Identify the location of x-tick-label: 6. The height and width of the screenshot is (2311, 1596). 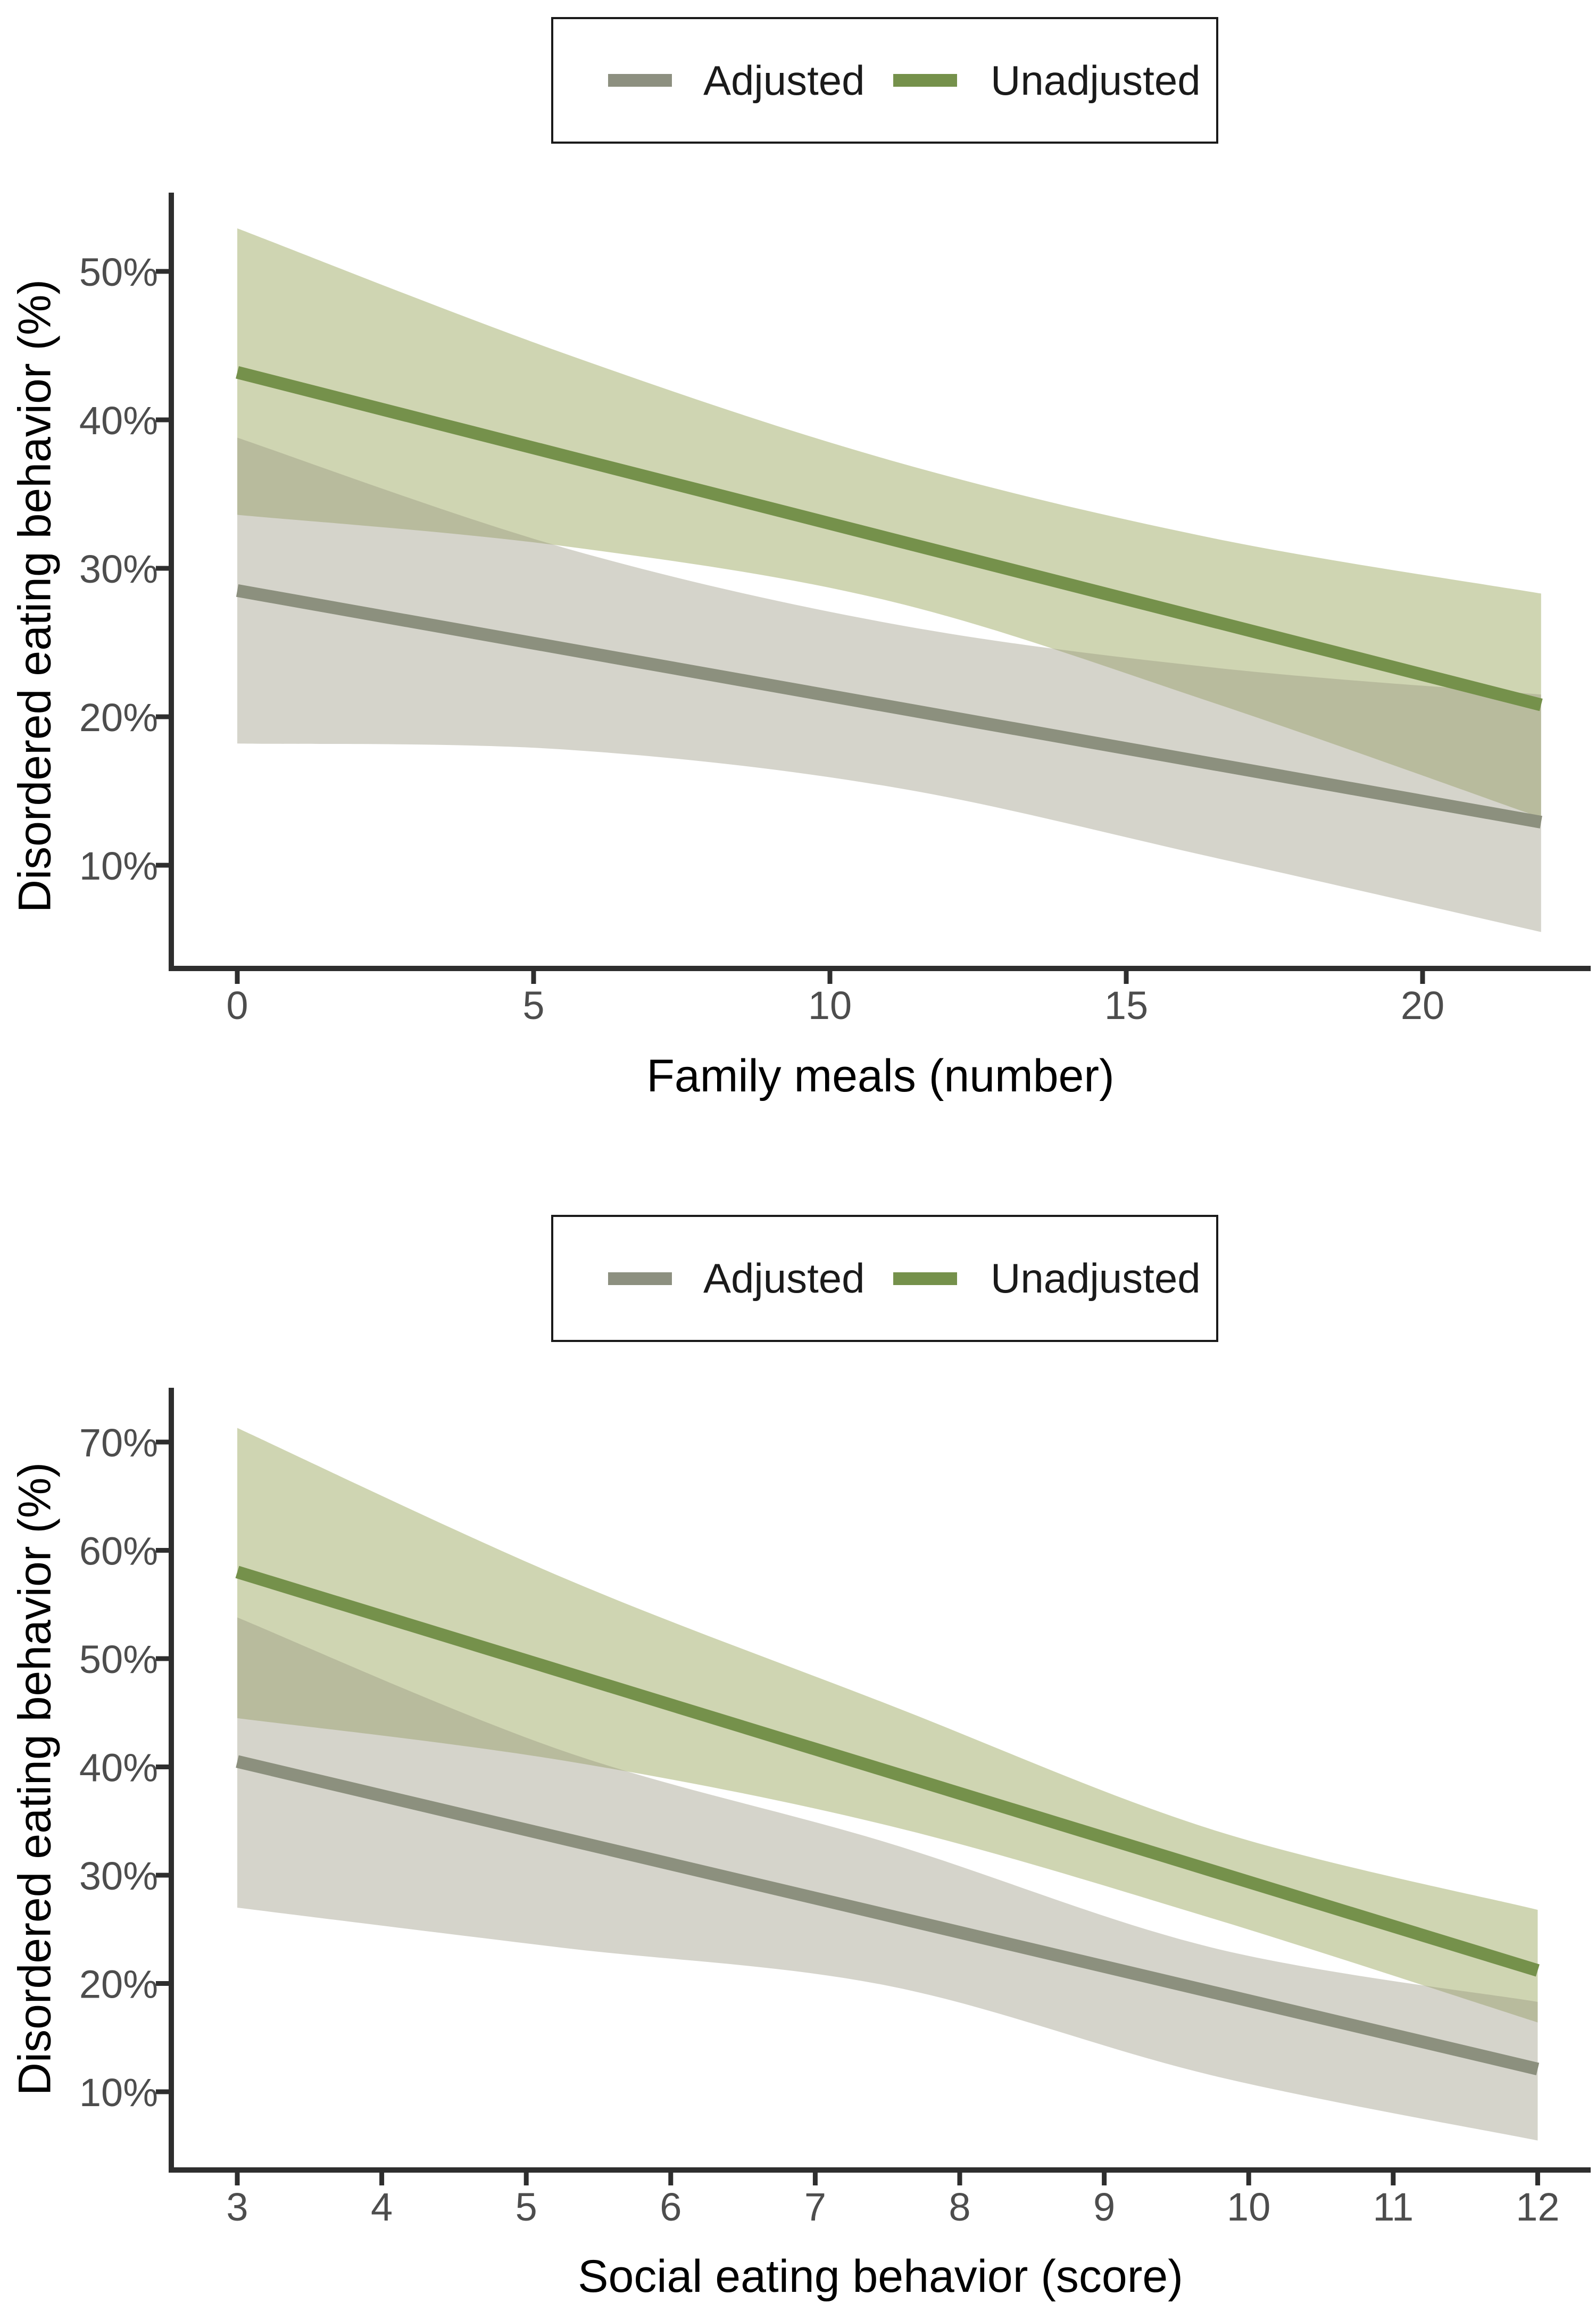
(671, 2207).